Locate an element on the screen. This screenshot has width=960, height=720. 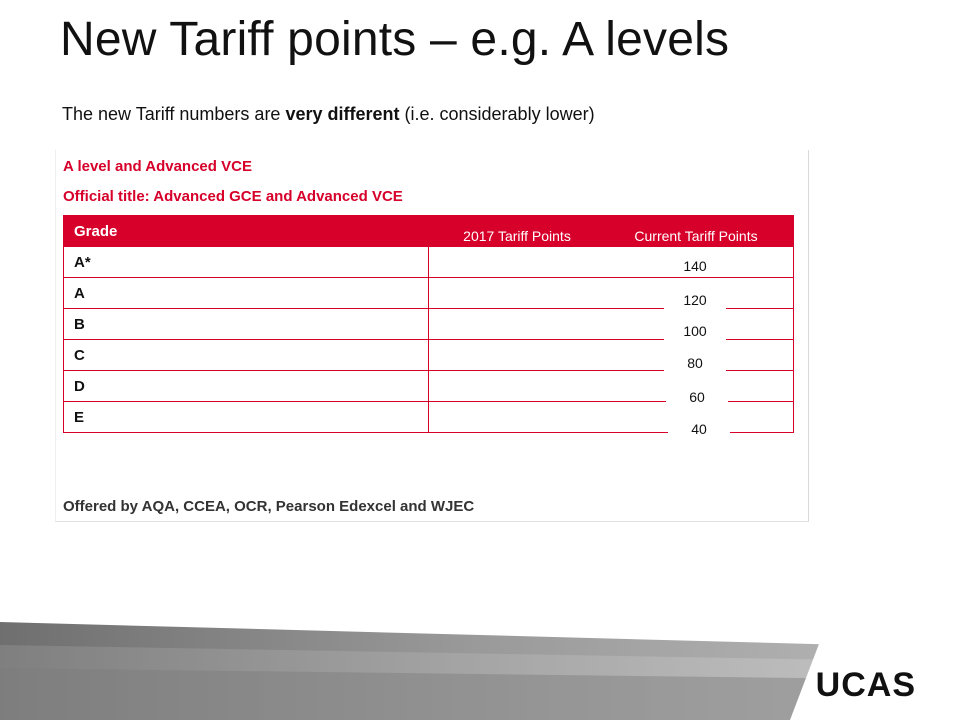
table-row: A* is located at coordinates (428, 262).